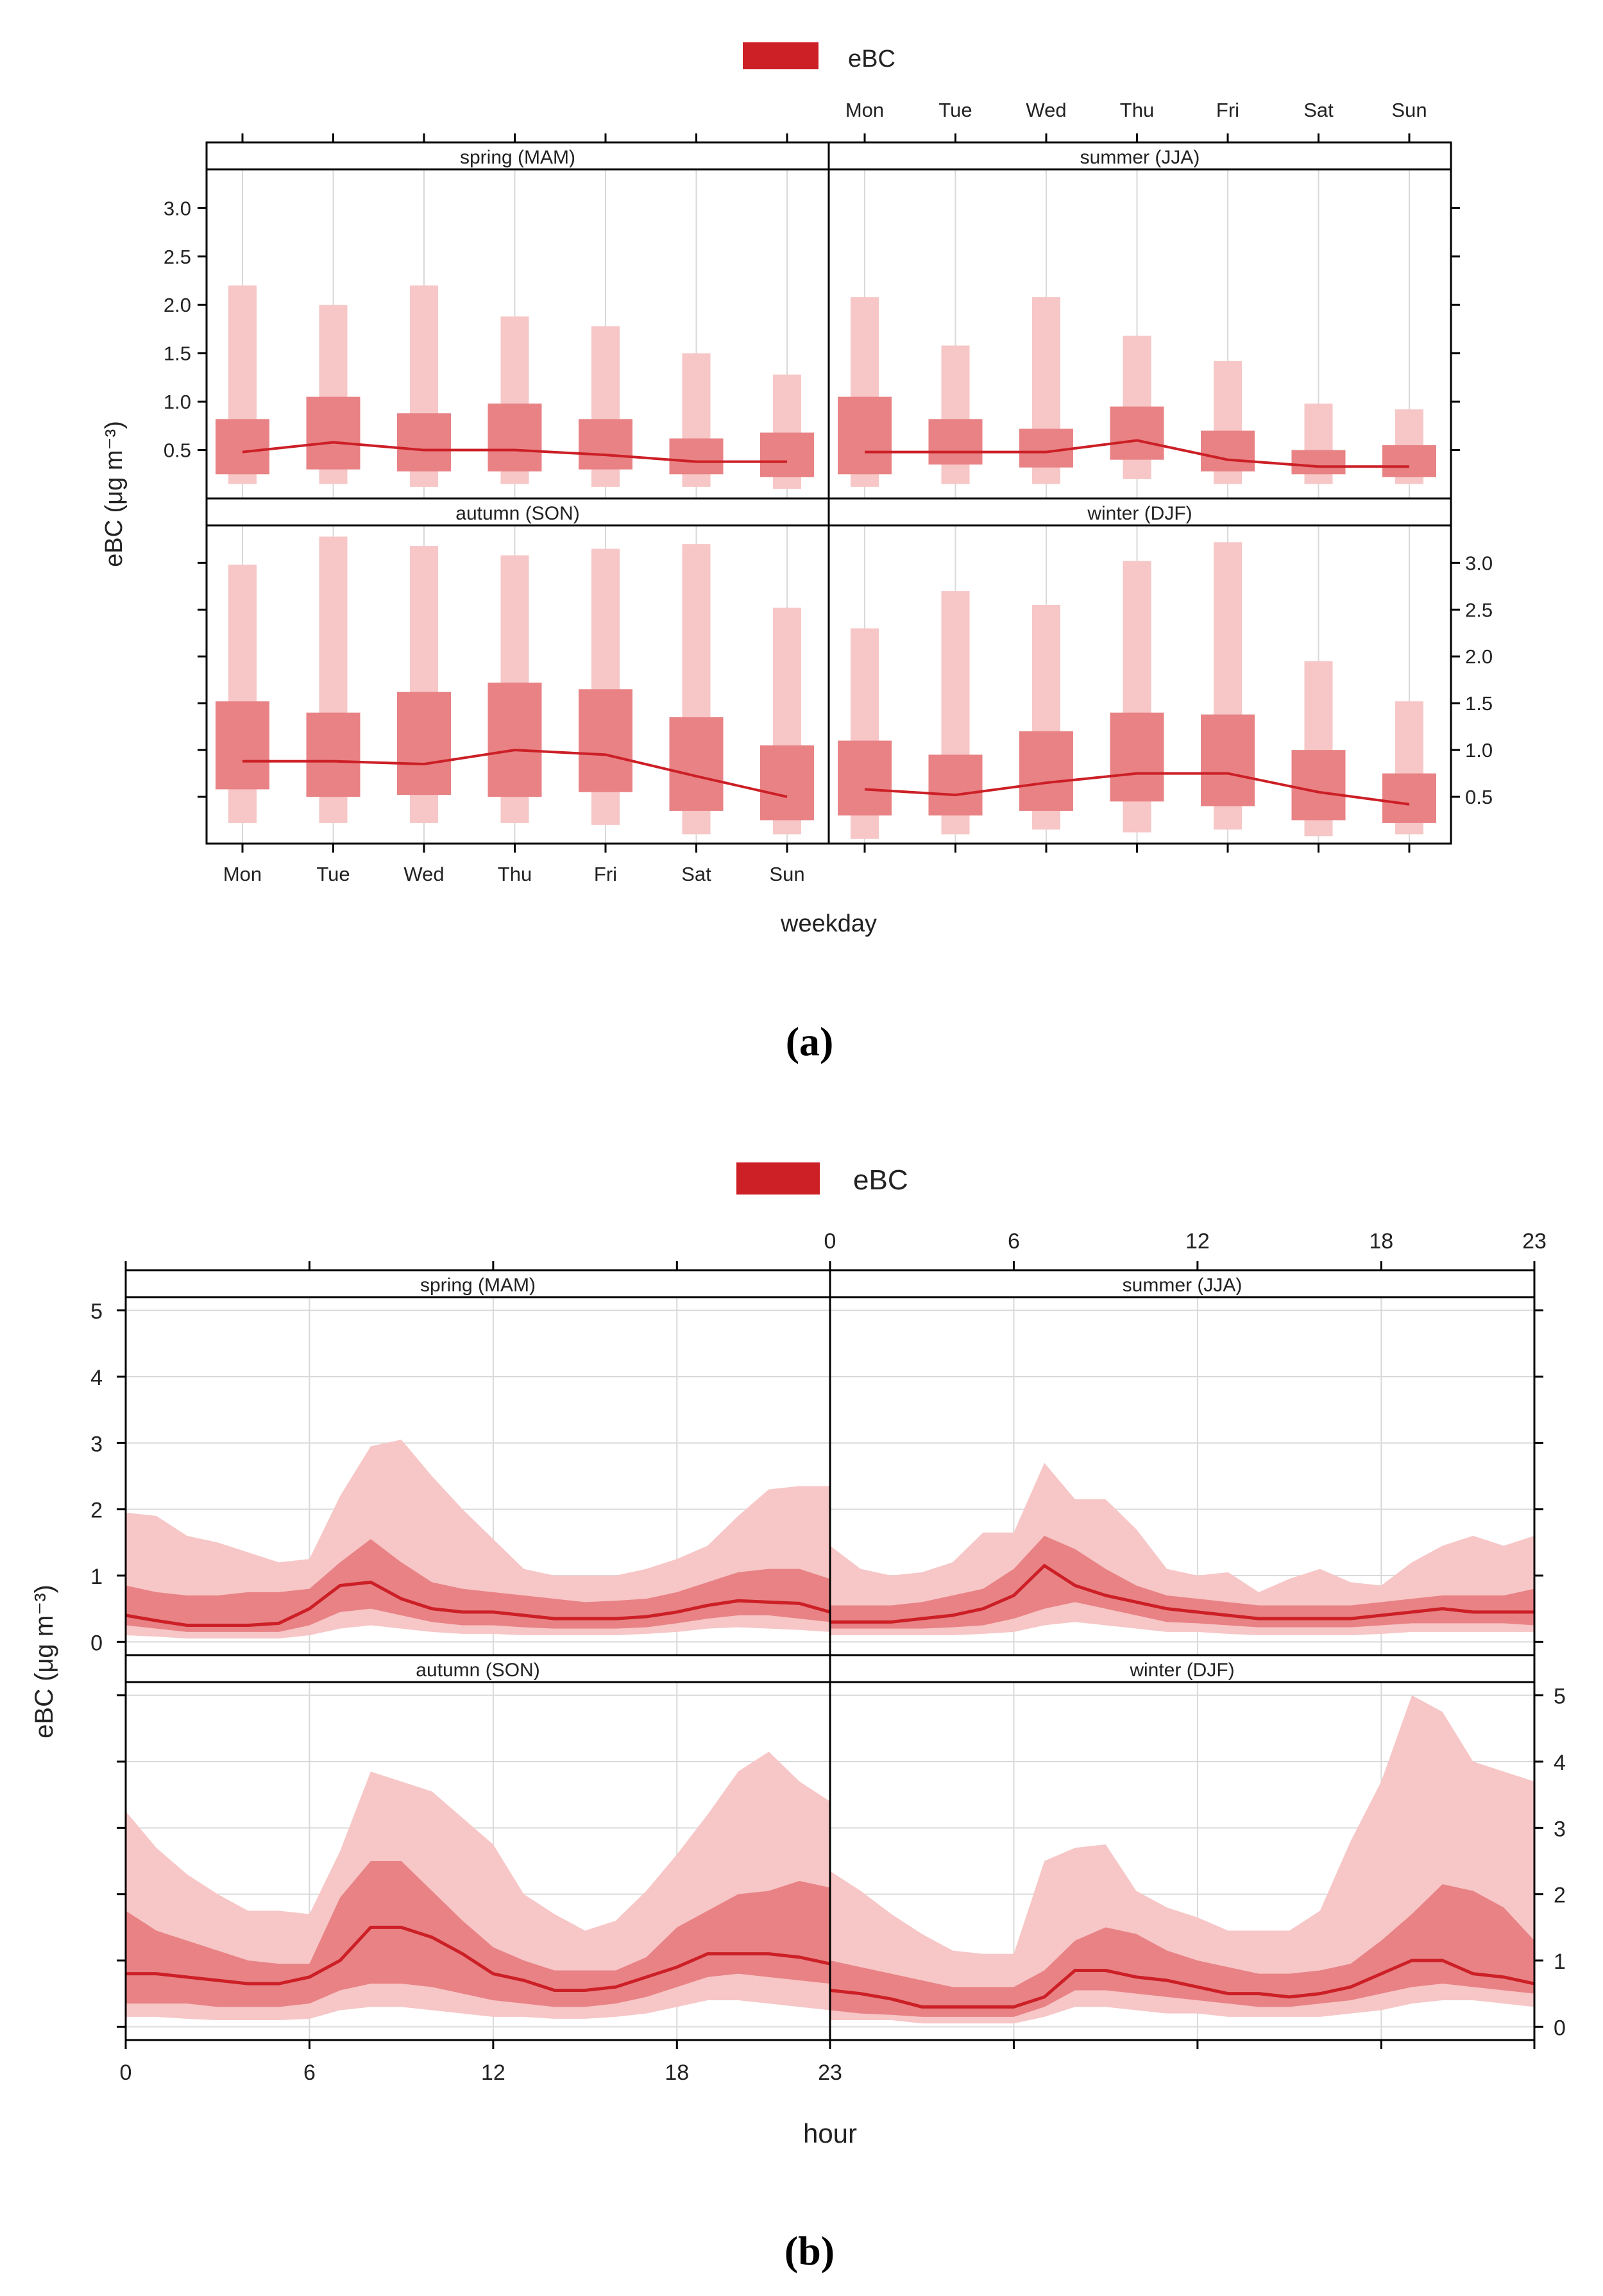 This screenshot has height=2296, width=1603. I want to click on x-axis-label: weekday, so click(828, 923).